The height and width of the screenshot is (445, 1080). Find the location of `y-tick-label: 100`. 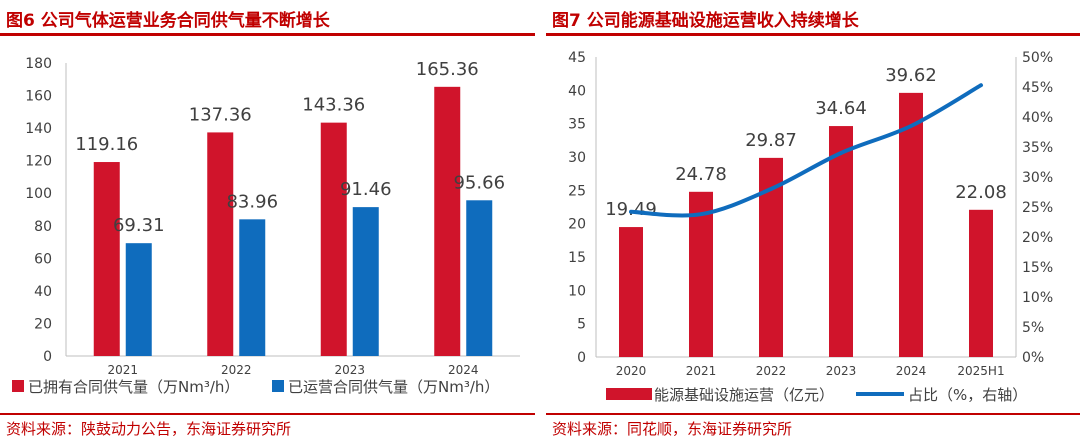

y-tick-label: 100 is located at coordinates (38, 194).